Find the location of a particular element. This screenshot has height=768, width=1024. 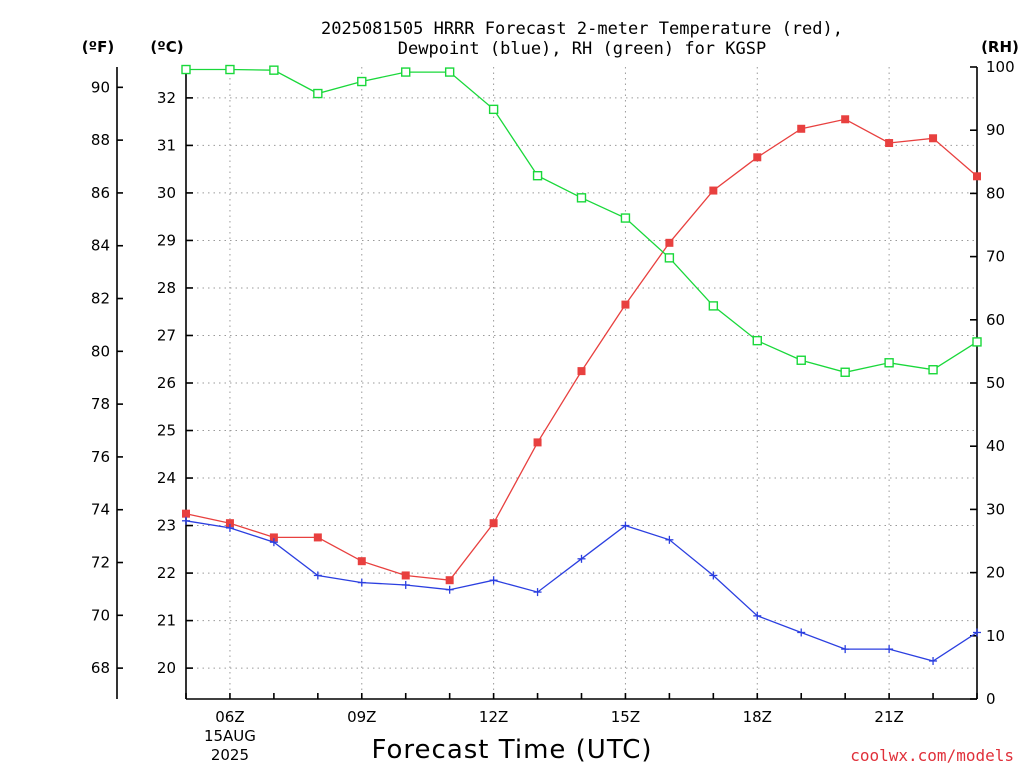

rh-tick-label: 50 is located at coordinates (995, 383).